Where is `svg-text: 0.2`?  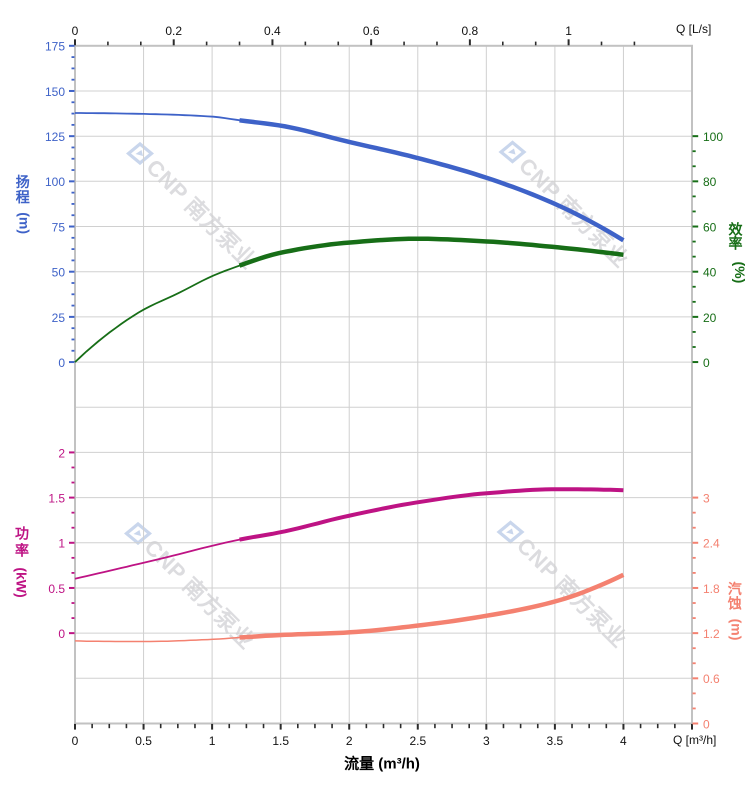 svg-text: 0.2 is located at coordinates (173, 31).